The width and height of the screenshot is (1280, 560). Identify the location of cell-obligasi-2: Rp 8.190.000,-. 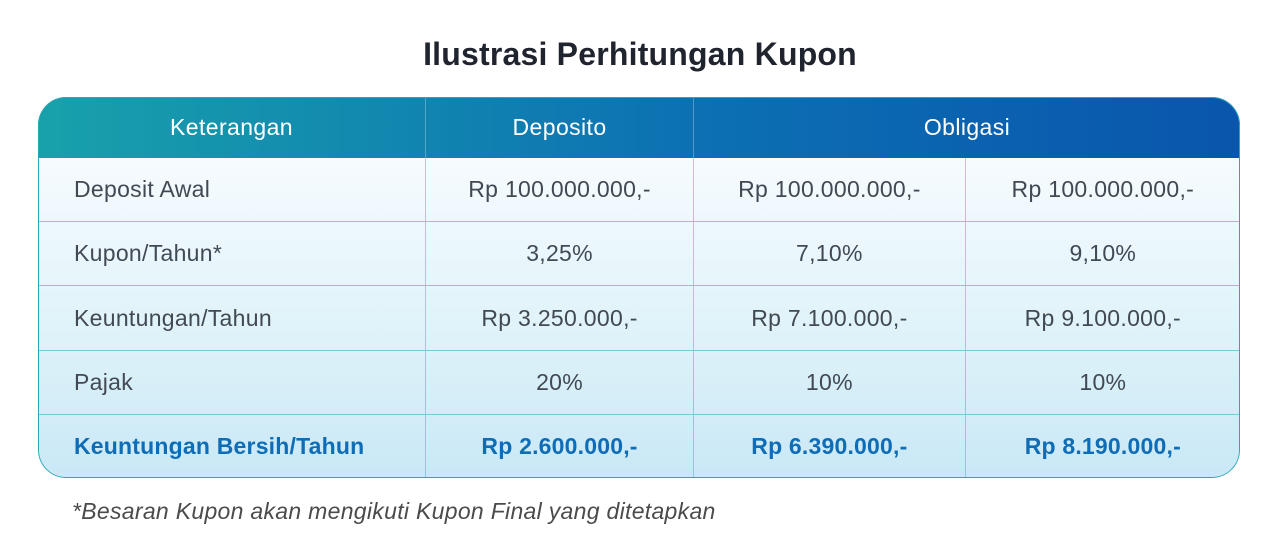
(1102, 446).